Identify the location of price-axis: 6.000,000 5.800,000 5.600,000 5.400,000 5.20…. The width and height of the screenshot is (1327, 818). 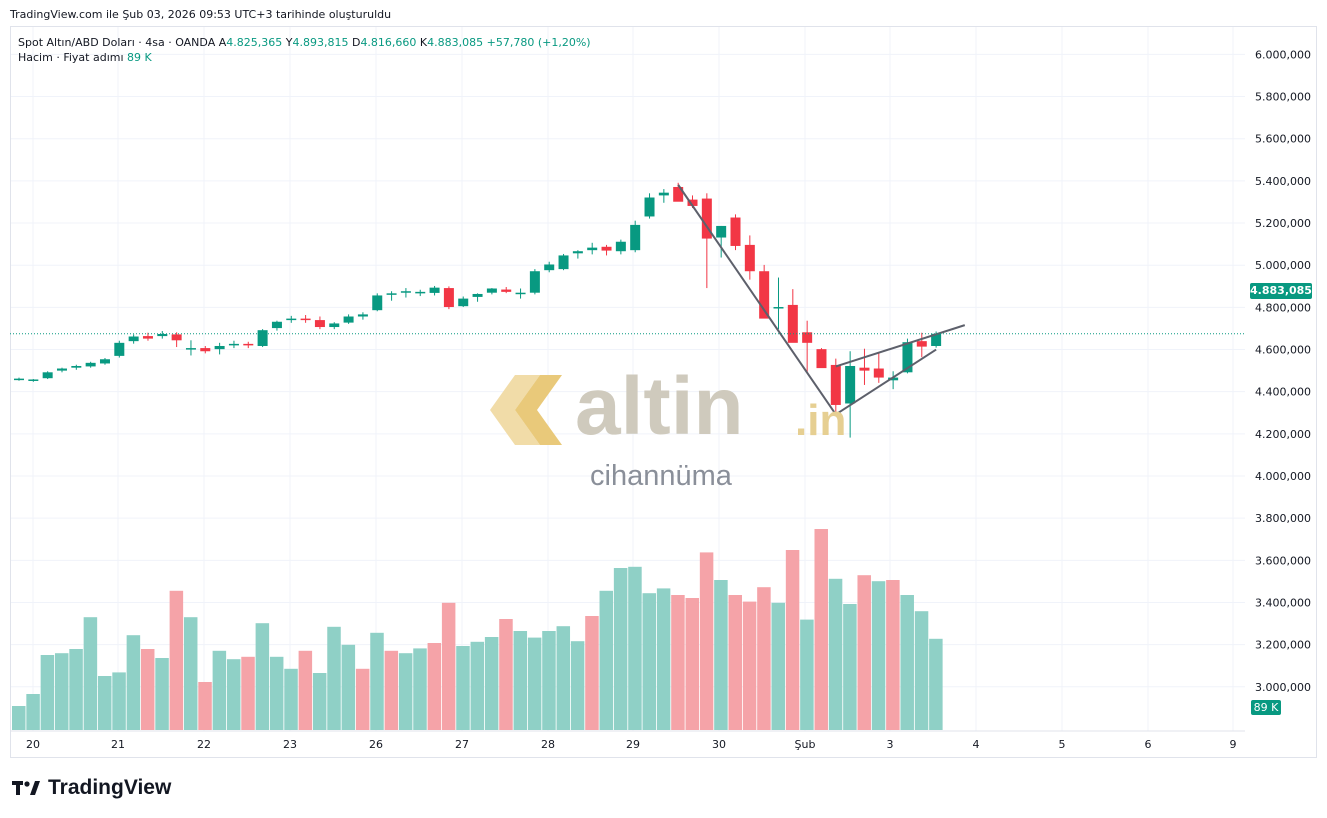
(1283, 370).